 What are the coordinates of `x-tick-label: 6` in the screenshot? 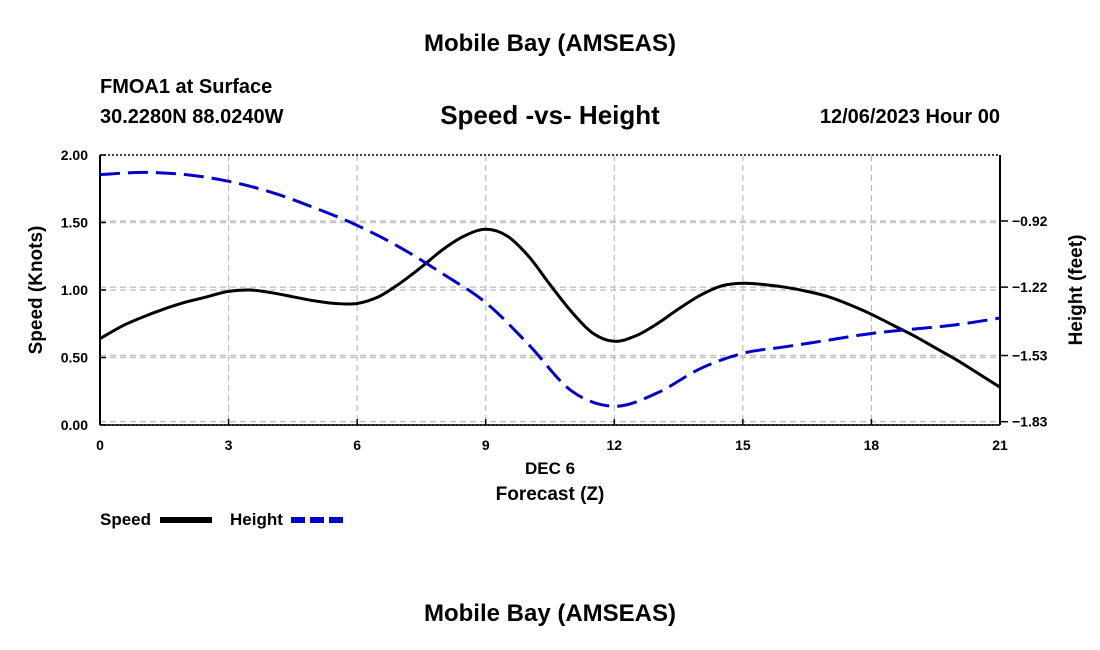 It's located at (357, 445).